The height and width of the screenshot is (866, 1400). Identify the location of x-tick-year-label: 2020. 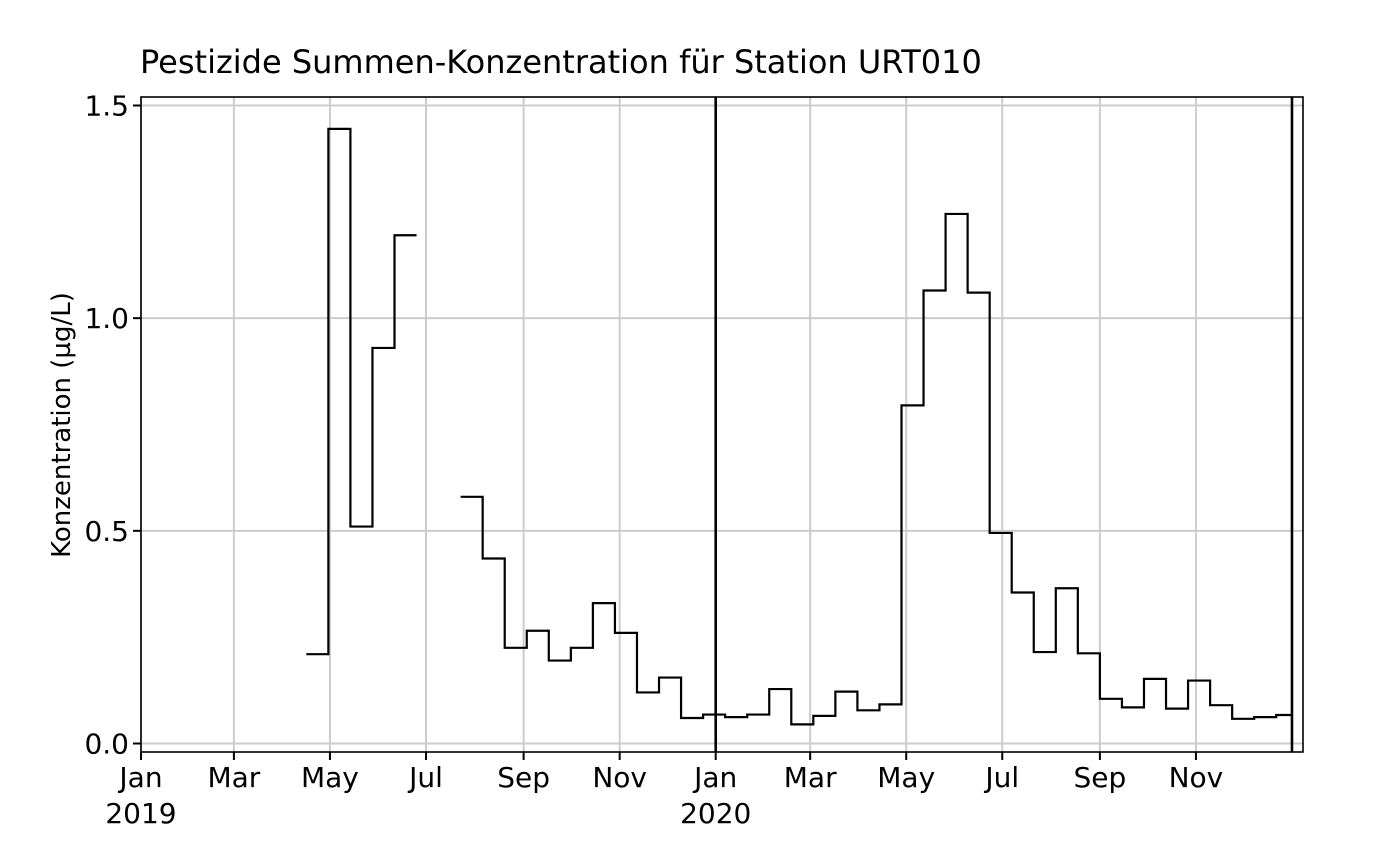
(715, 813).